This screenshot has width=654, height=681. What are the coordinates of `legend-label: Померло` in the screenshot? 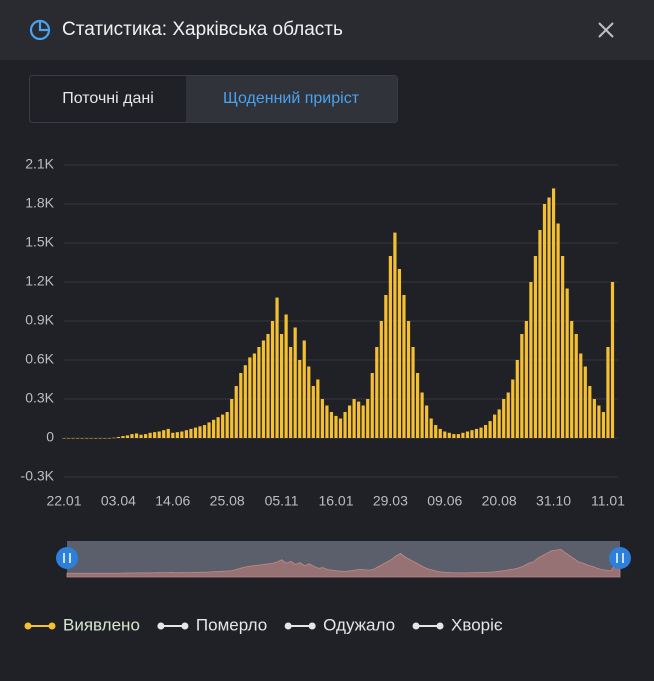 It's located at (231, 624).